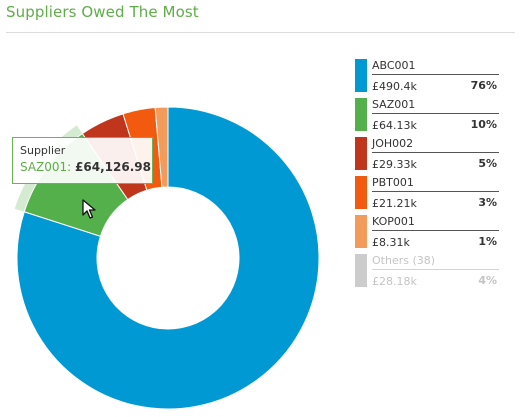  What do you see at coordinates (43, 150) in the screenshot?
I see `tooltip-label: Supplier` at bounding box center [43, 150].